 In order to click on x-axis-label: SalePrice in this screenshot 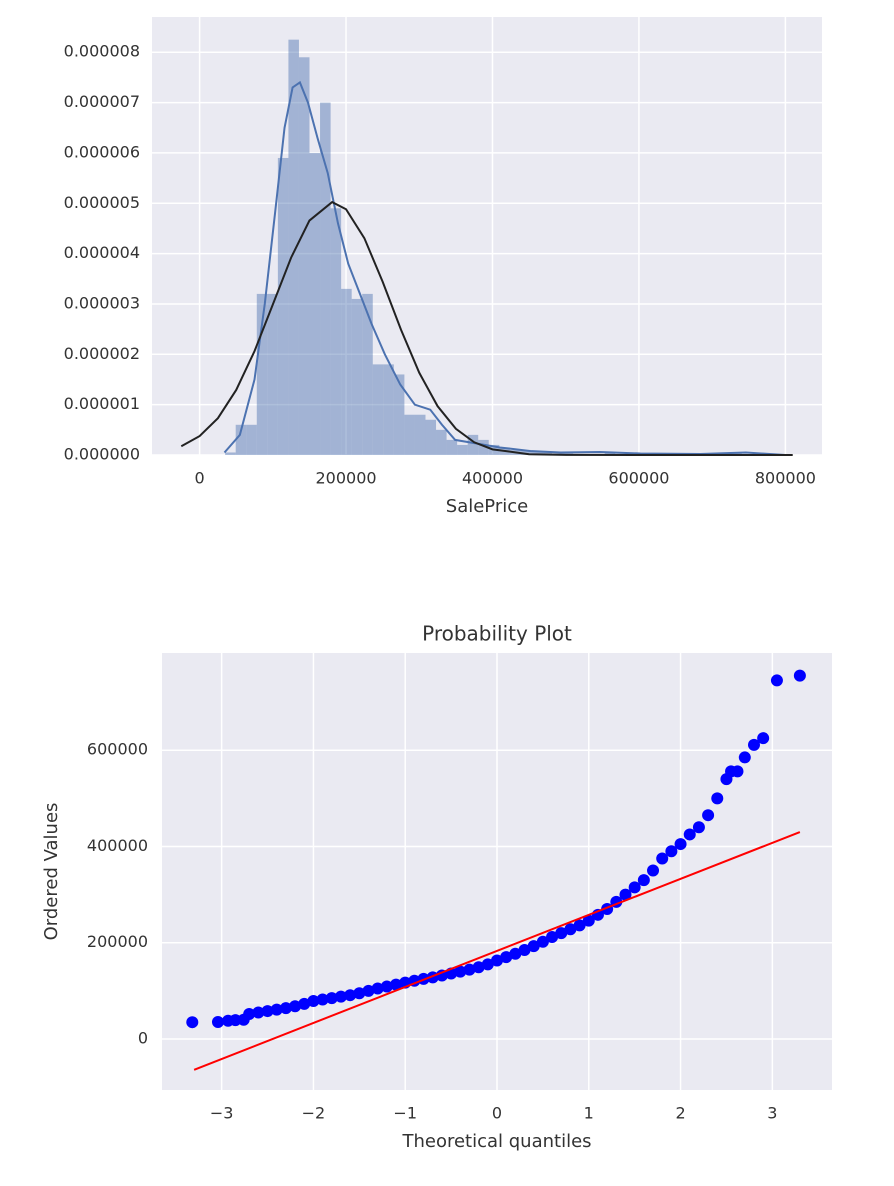, I will do `click(487, 506)`.